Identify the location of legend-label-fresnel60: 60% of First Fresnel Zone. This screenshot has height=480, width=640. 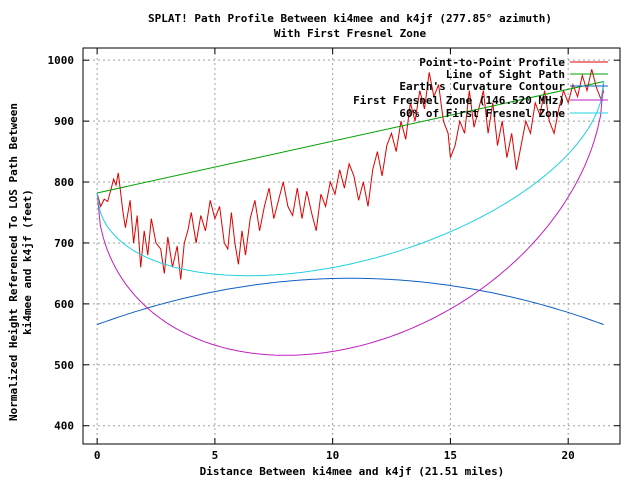
(482, 113).